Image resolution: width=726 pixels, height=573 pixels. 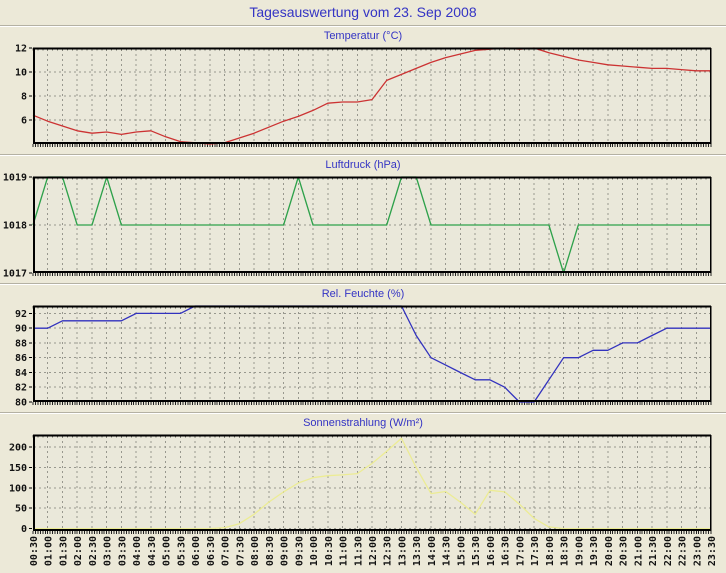 What do you see at coordinates (285, 551) in the screenshot?
I see `x-tick-label: 09:00` at bounding box center [285, 551].